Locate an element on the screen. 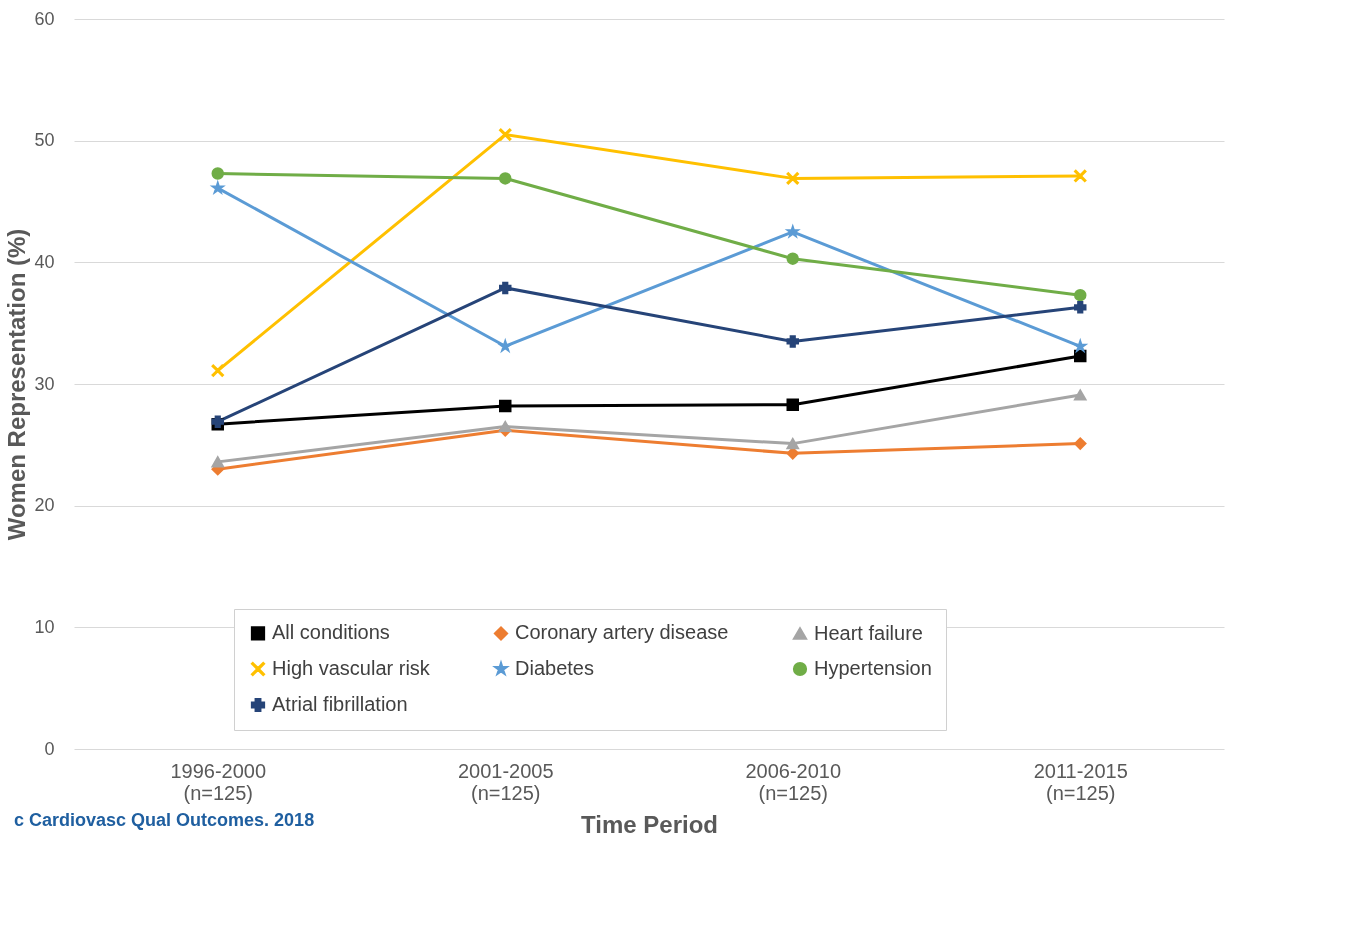 This screenshot has width=1364, height=952. y-tick-label: 60 is located at coordinates (44, 18).